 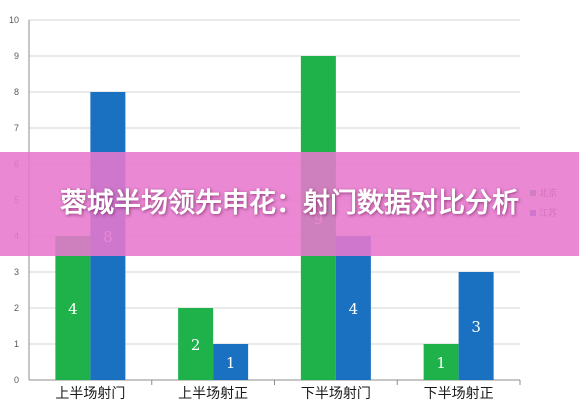 What do you see at coordinates (16, 344) in the screenshot?
I see `y-tick-label: 1` at bounding box center [16, 344].